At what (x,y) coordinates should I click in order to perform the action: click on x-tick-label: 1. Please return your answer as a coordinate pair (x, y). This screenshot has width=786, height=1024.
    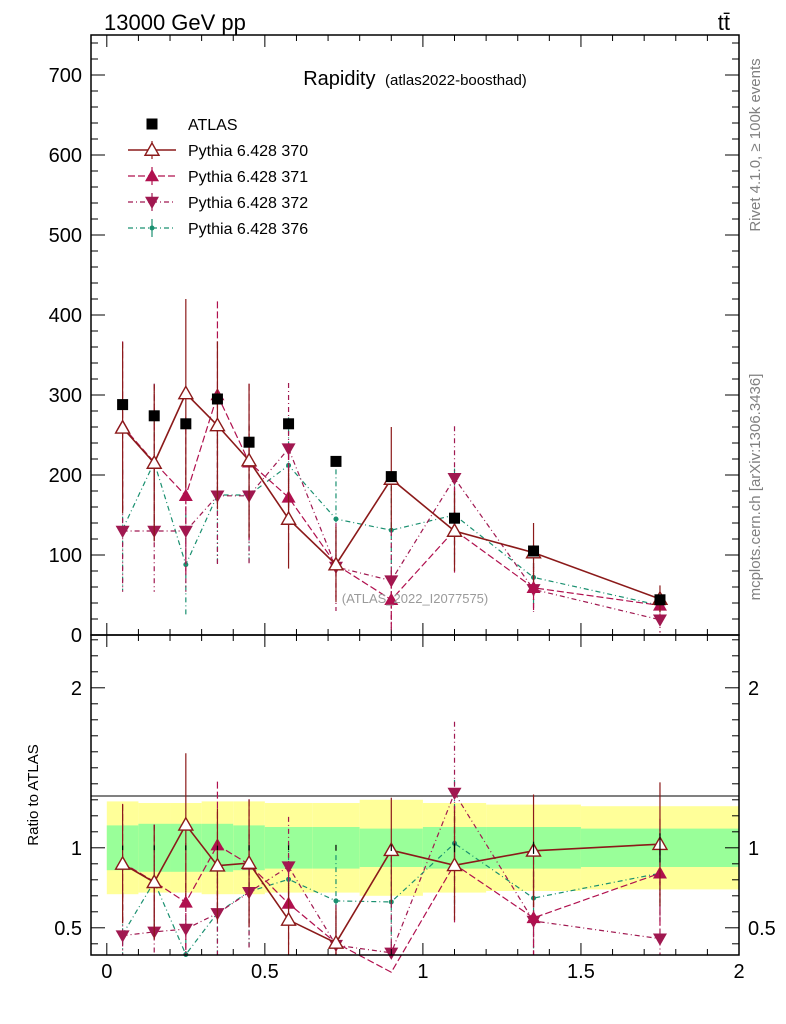
    Looking at the image, I should click on (422, 972).